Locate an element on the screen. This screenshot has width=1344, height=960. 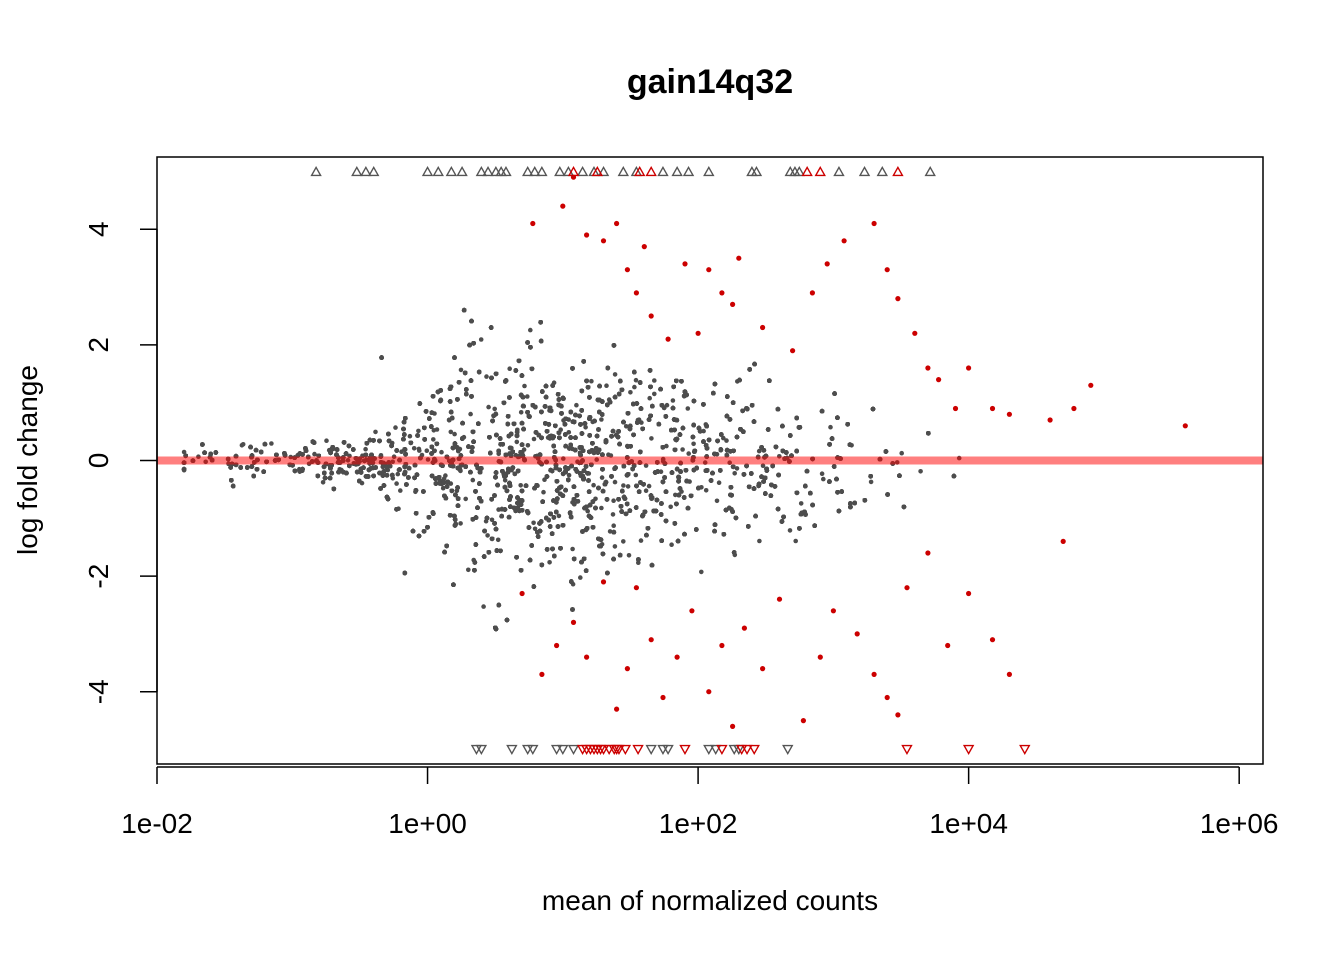
x-axis-label: mean of normalized counts is located at coordinates (710, 900).